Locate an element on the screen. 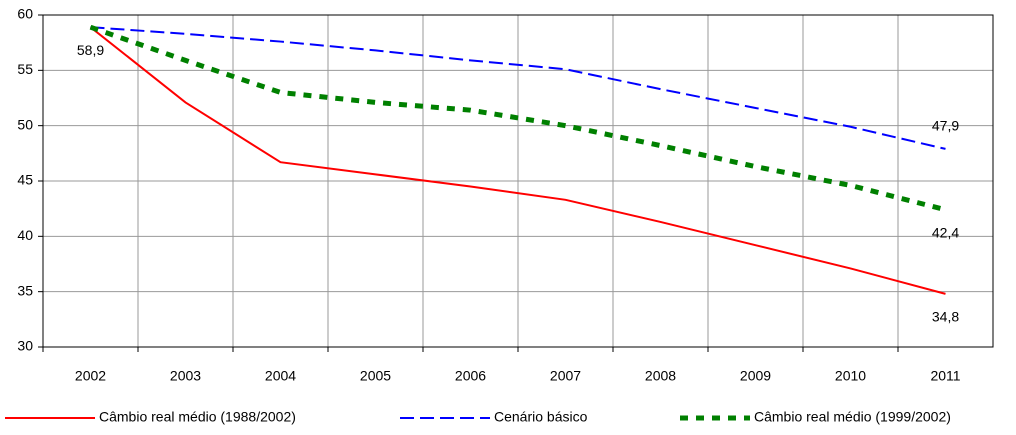 The height and width of the screenshot is (435, 1016). x-tick-label: 2003 is located at coordinates (185, 376).